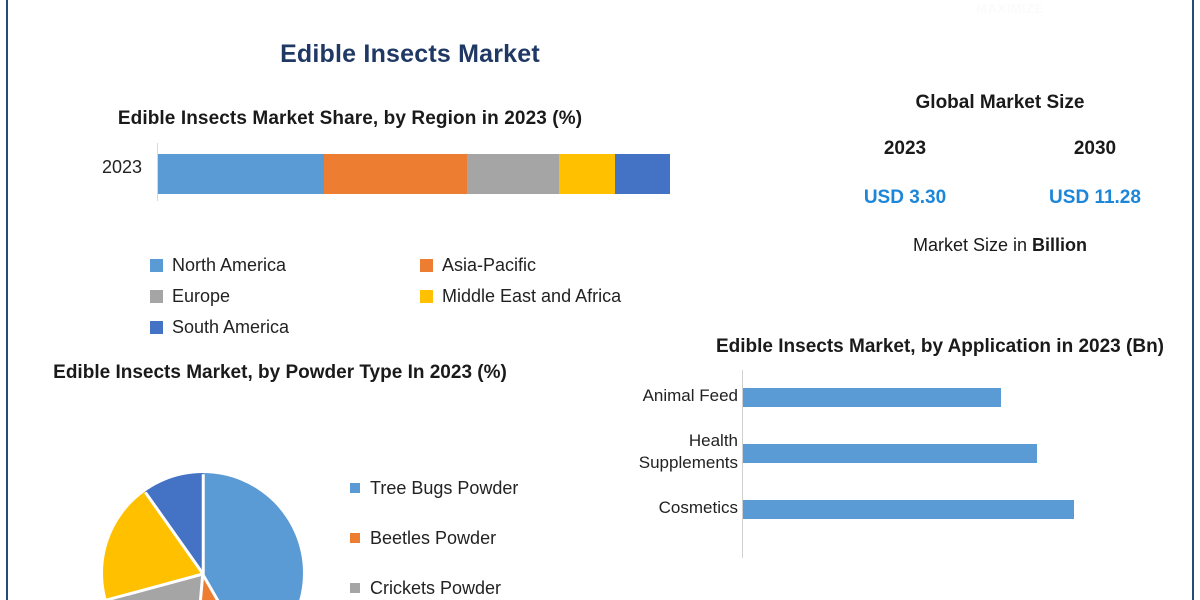 The width and height of the screenshot is (1200, 600). I want to click on region-legend-label: Middle East and Africa, so click(532, 296).